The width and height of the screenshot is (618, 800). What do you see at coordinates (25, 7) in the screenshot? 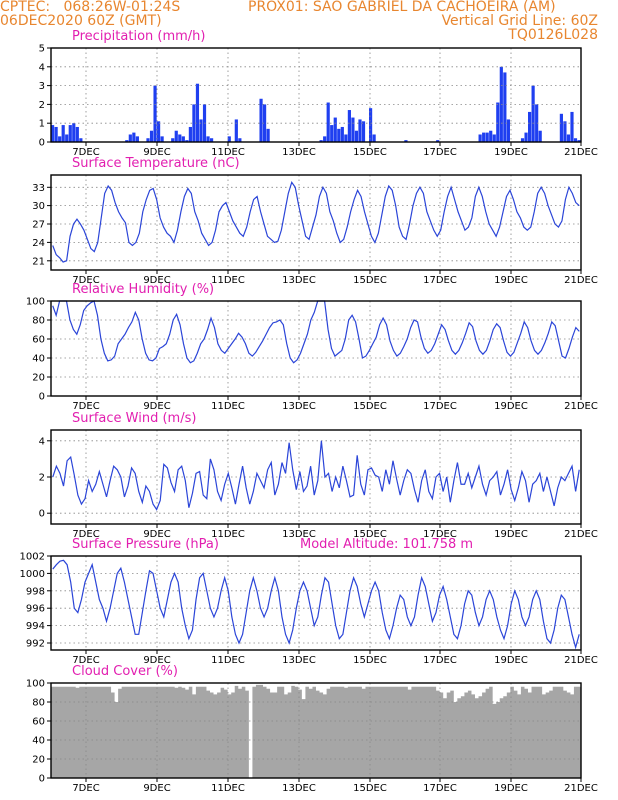
I see `header-center: CPTEC:` at bounding box center [25, 7].